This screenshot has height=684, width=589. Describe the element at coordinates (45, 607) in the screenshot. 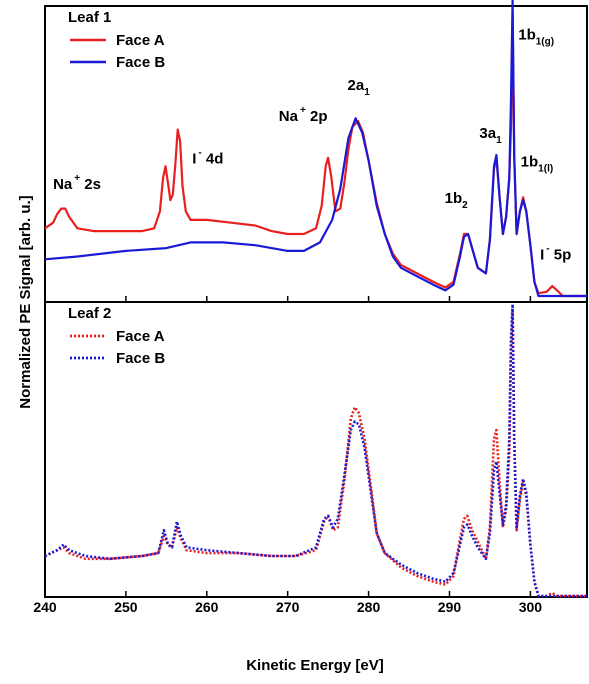

I see `x-tick-label: 240` at that location.